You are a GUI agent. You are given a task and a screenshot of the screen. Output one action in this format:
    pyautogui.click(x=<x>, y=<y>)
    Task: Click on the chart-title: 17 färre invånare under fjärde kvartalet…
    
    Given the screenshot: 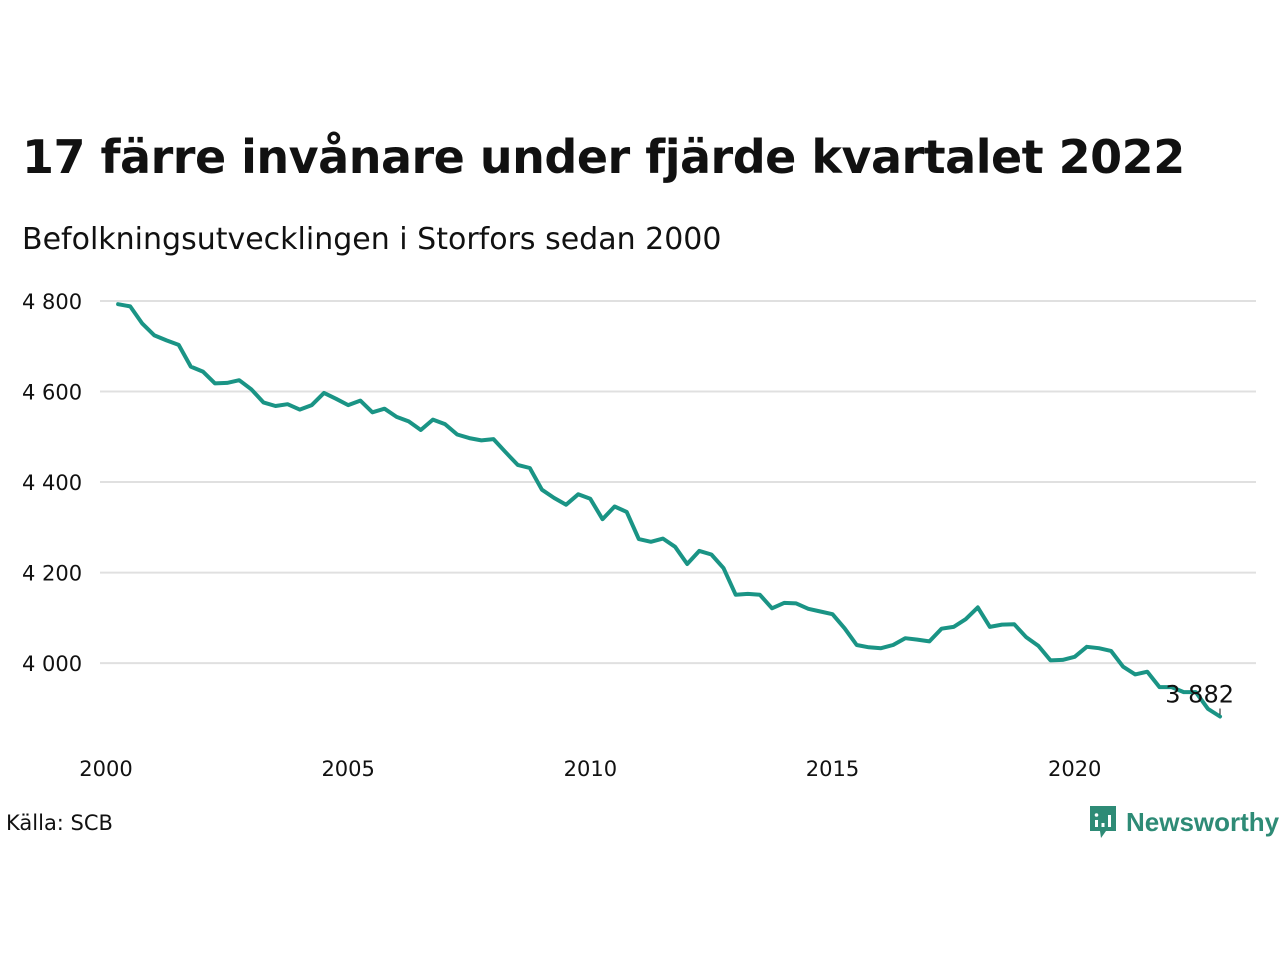 What is the action you would take?
    pyautogui.click(x=603, y=157)
    